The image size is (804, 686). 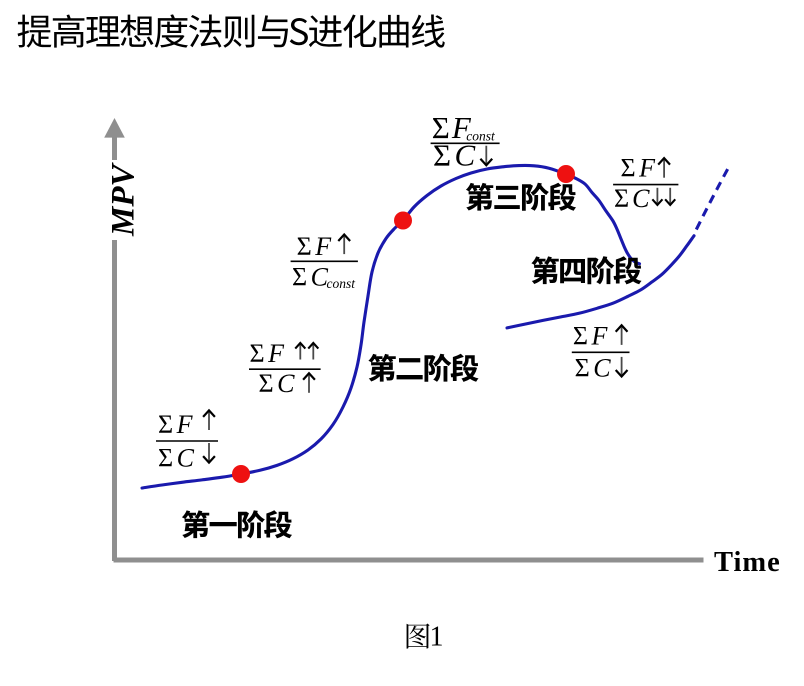 I want to click on svg-text: MPV, so click(x=124, y=200).